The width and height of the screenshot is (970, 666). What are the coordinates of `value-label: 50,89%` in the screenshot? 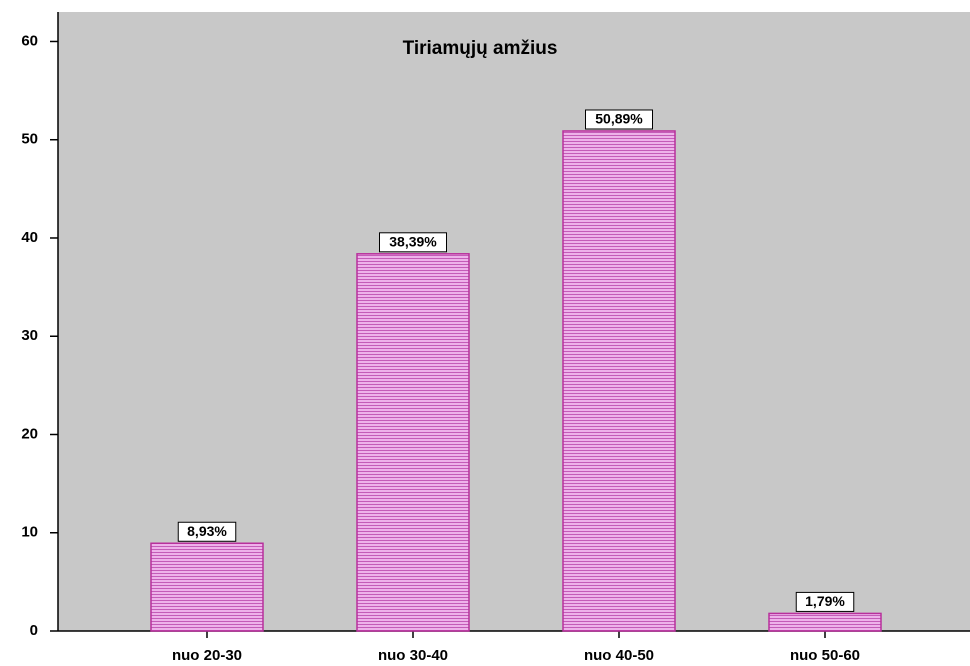 It's located at (619, 119).